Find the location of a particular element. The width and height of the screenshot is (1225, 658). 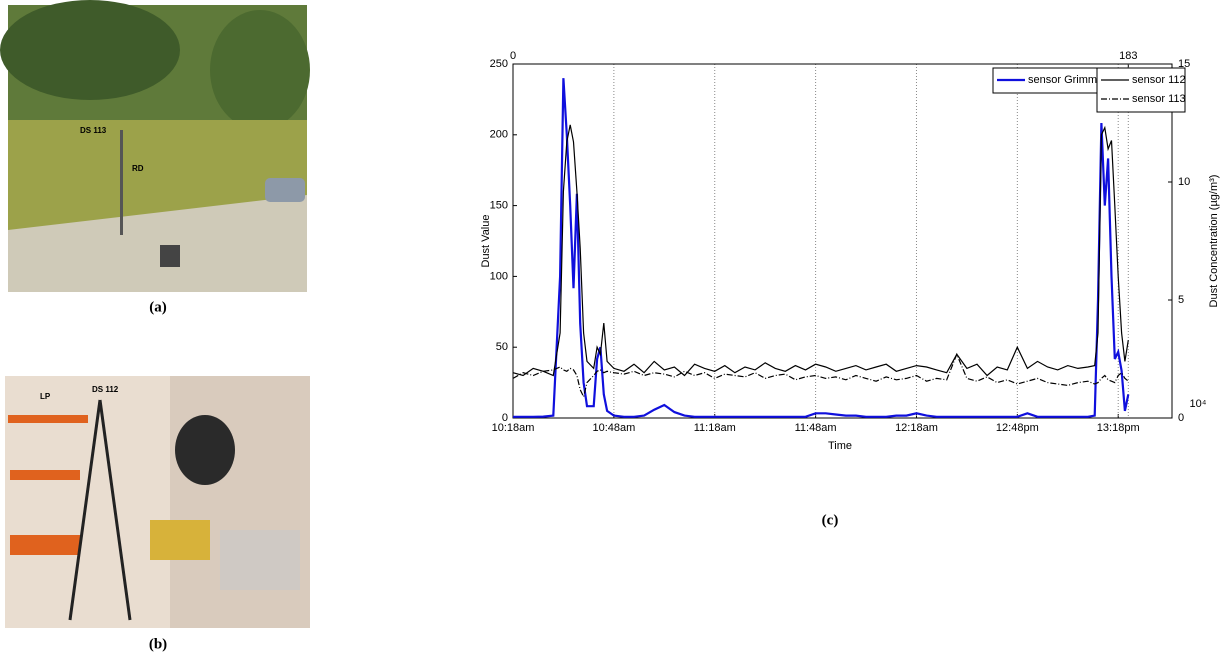

photo-label: DS 113 is located at coordinates (93, 130).